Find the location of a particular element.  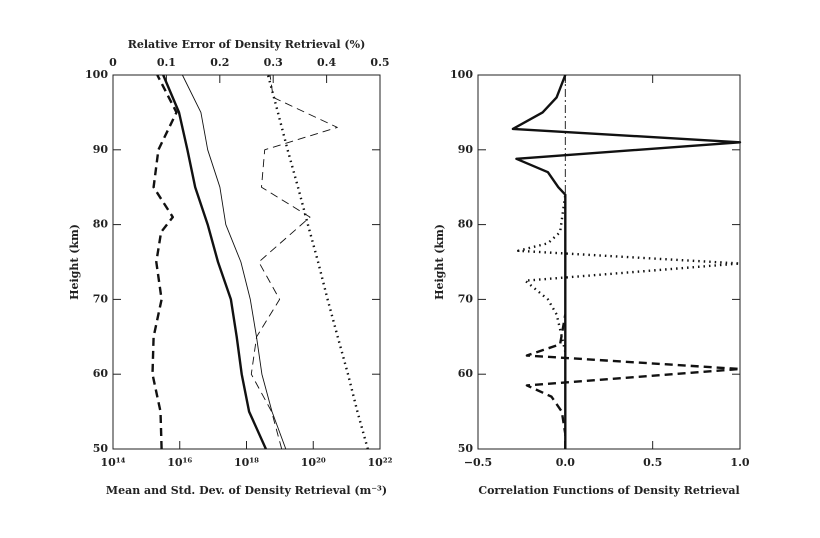

x2-tick-label: 0.5 is located at coordinates (379, 62).